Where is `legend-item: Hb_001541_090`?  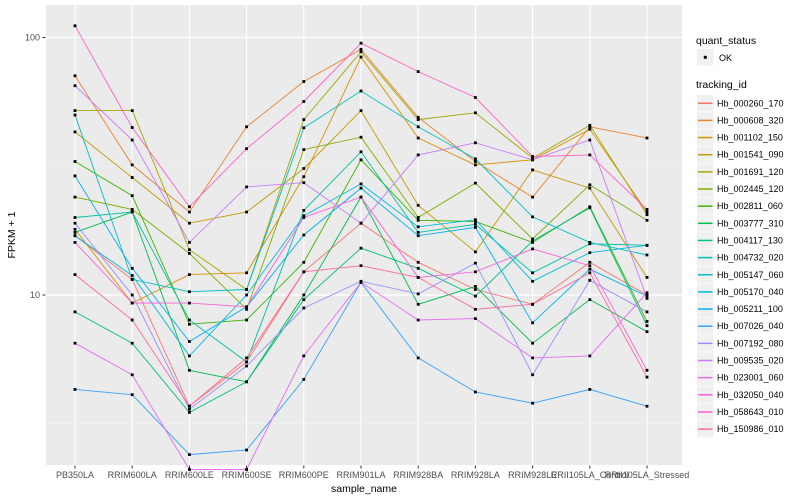
legend-item: Hb_001541_090 is located at coordinates (740, 154).